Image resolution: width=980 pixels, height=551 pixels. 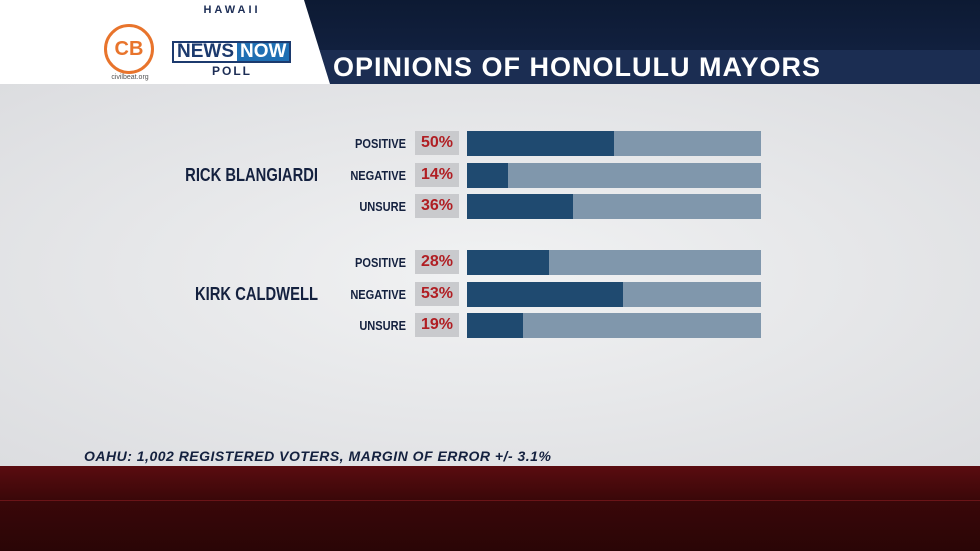 I want to click on percent-label: 53%, so click(x=437, y=293).